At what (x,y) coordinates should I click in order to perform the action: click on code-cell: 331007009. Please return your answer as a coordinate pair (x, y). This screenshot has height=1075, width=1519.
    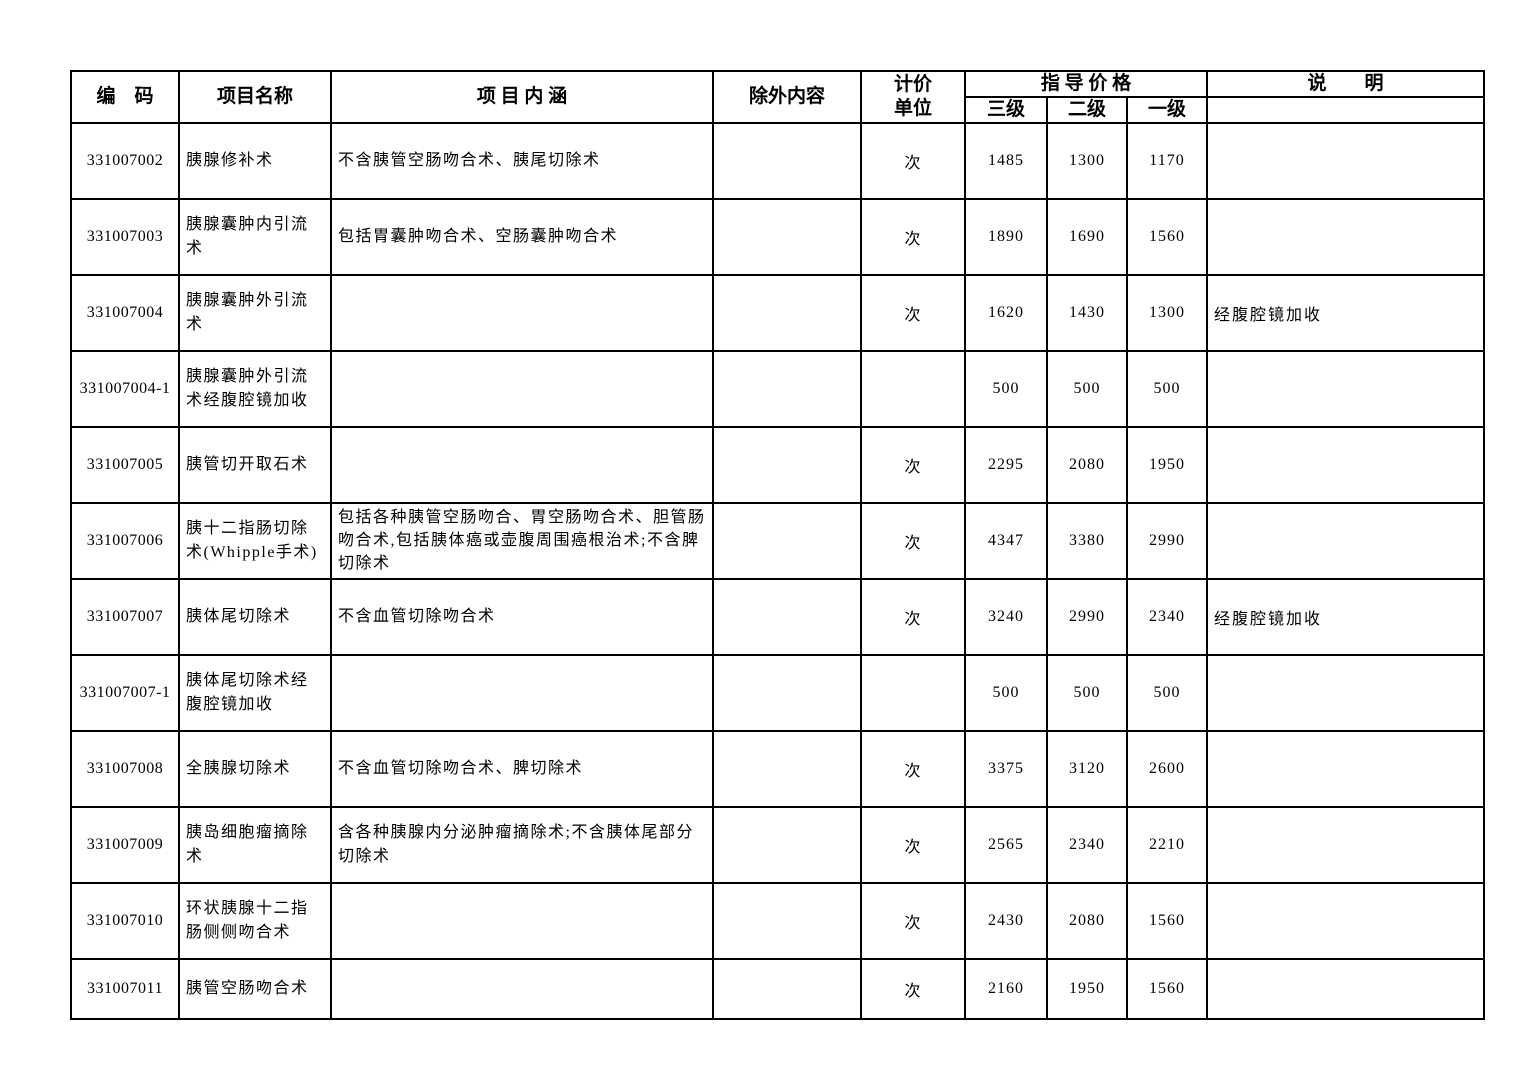
    Looking at the image, I should click on (125, 844).